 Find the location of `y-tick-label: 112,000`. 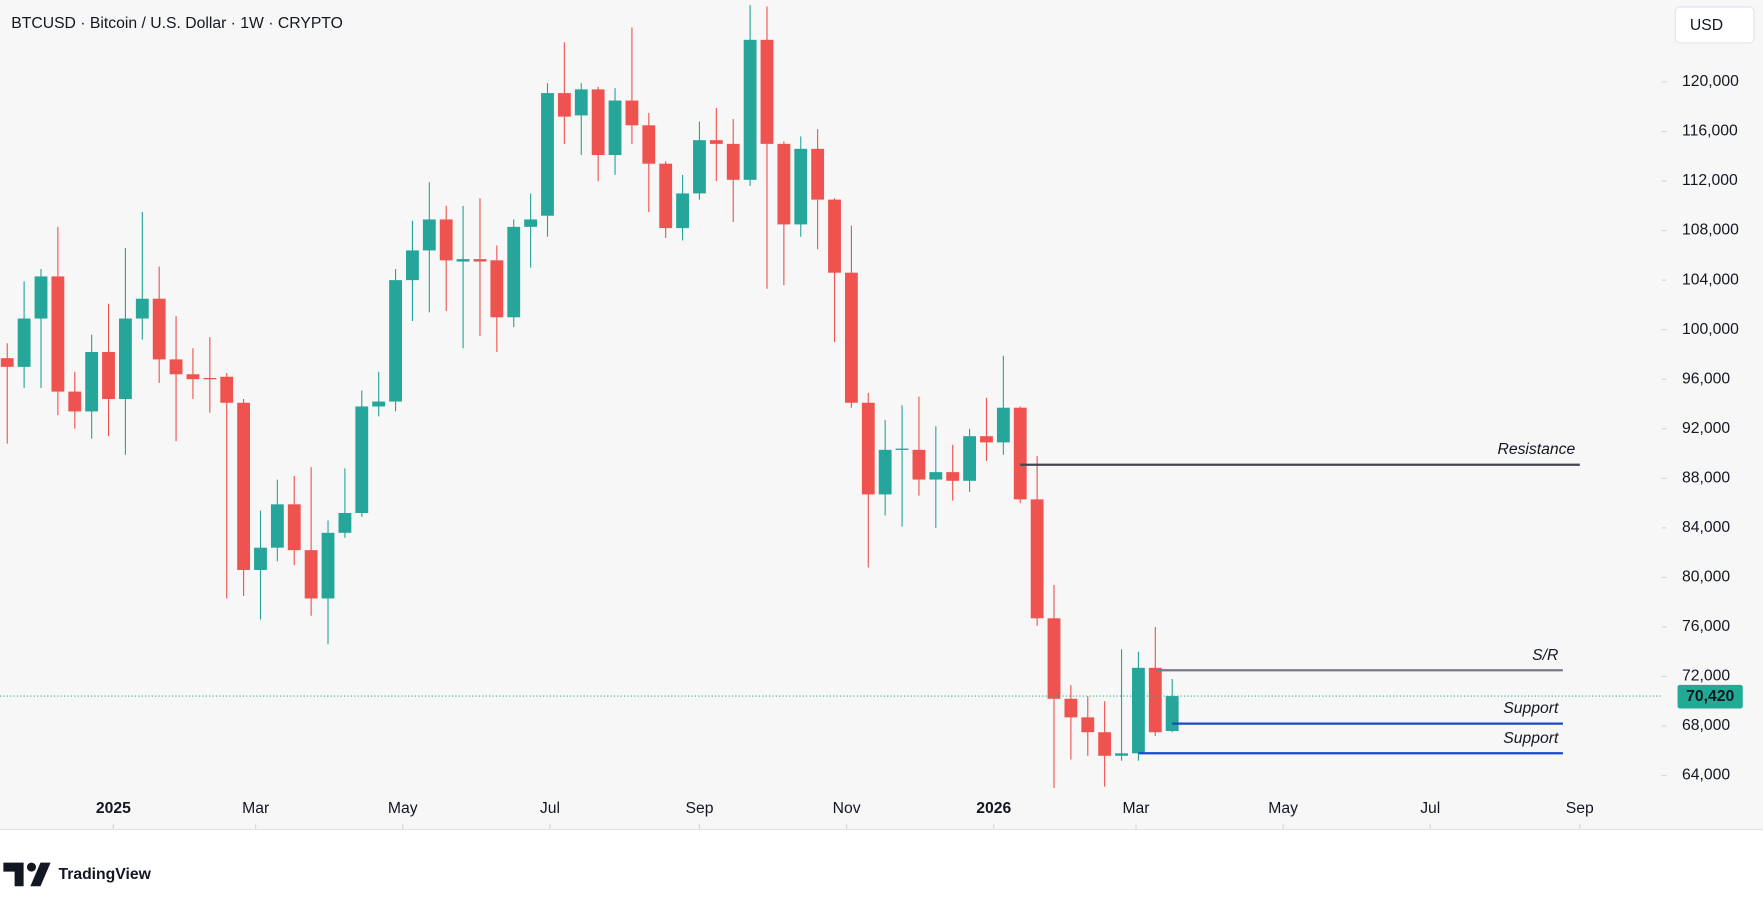

y-tick-label: 112,000 is located at coordinates (1710, 180).